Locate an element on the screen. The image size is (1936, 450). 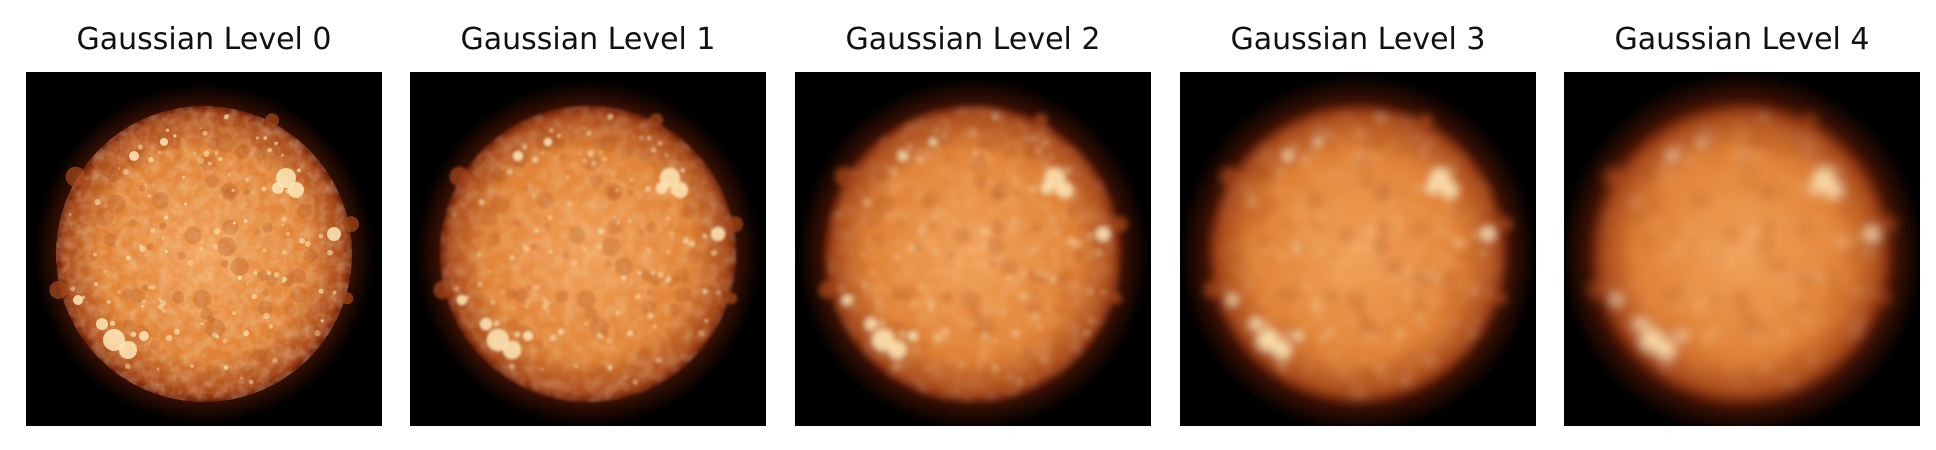
sun-image is located at coordinates (973, 249).